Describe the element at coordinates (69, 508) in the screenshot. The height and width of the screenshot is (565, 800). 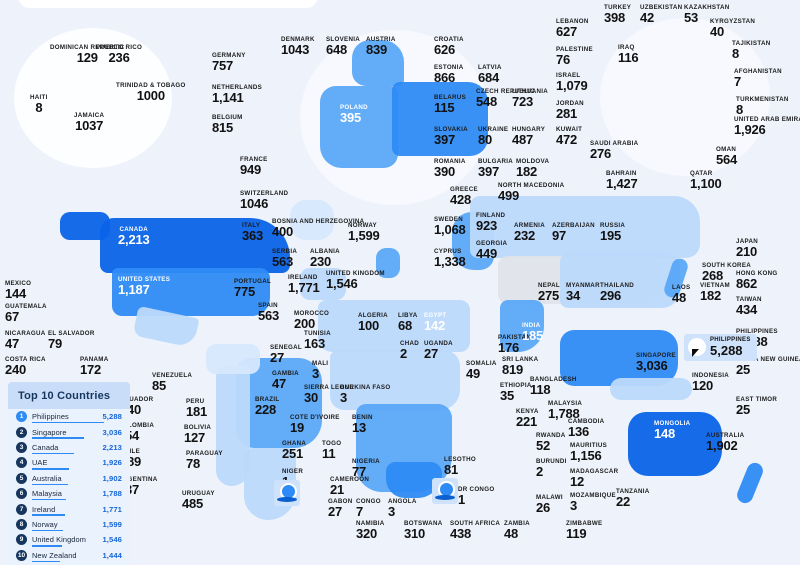
I see `list-item: 7 Ireland 1,771` at that location.